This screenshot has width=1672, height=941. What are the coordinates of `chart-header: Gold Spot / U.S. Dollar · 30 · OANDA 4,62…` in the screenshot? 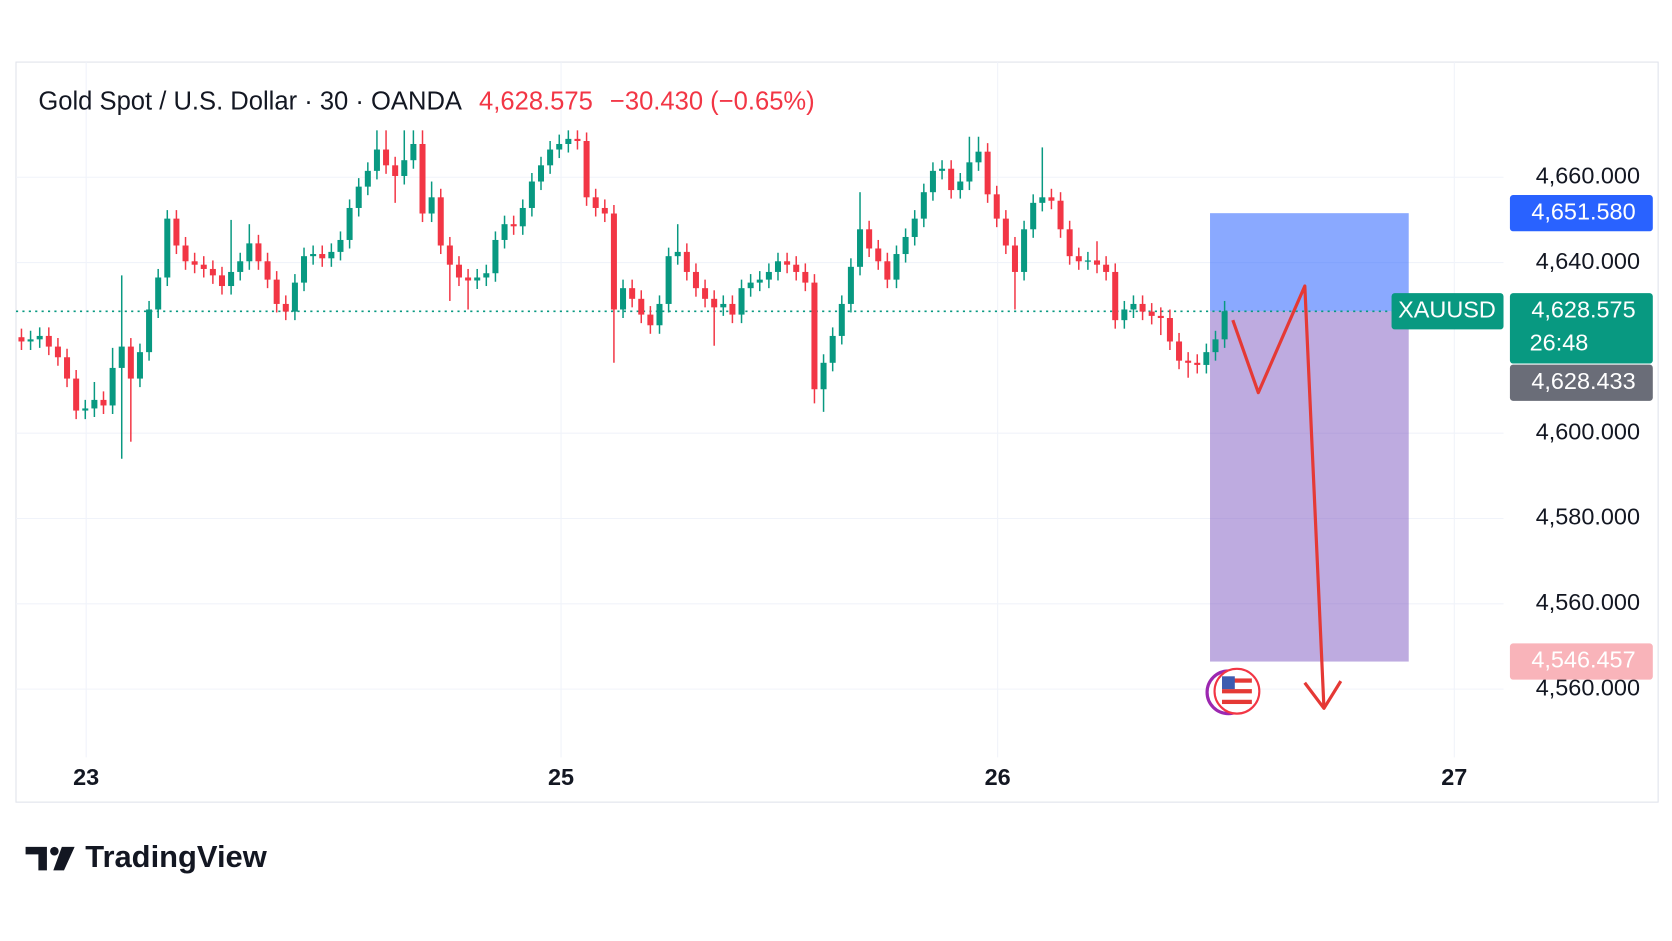 It's located at (426, 101).